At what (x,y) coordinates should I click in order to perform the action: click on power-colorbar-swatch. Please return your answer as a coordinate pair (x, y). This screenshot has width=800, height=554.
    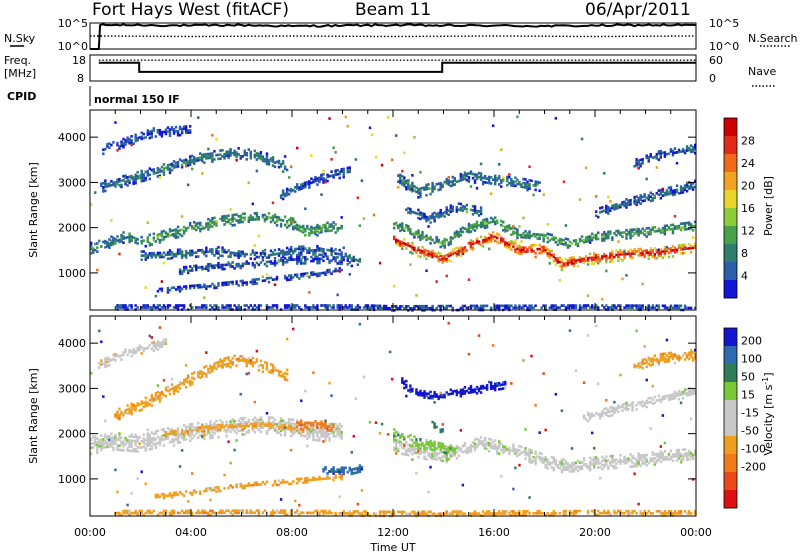
    Looking at the image, I should click on (730, 181).